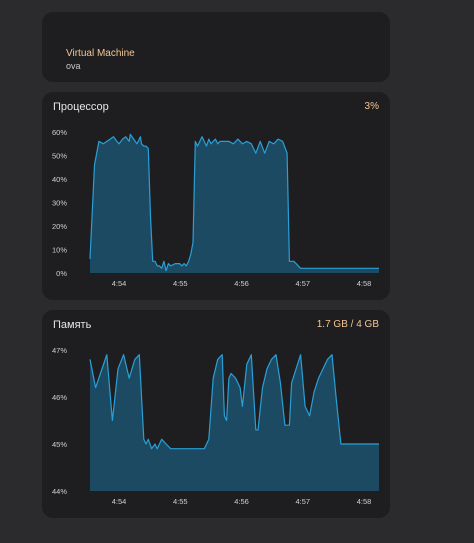 This screenshot has width=474, height=543. What do you see at coordinates (61, 273) in the screenshot?
I see `cpu-y-tick-label: 0%` at bounding box center [61, 273].